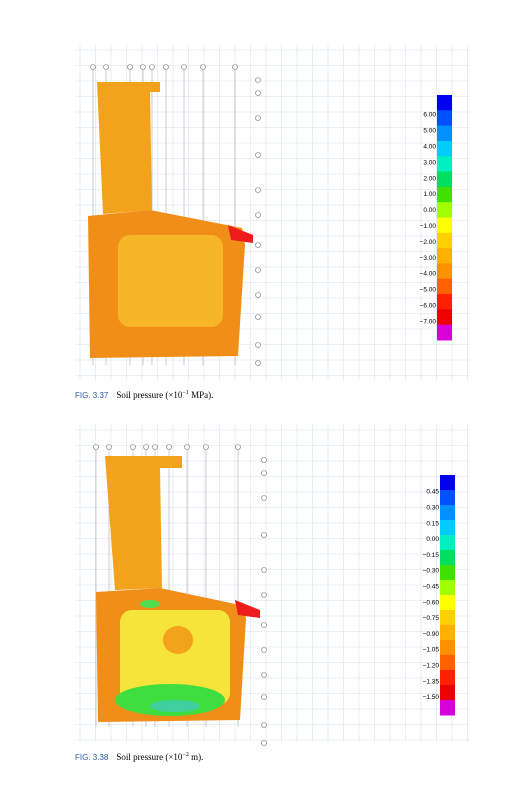 This screenshot has height=800, width=531. What do you see at coordinates (149, 757) in the screenshot?
I see `caption-text: Soil pressure (×10` at bounding box center [149, 757].